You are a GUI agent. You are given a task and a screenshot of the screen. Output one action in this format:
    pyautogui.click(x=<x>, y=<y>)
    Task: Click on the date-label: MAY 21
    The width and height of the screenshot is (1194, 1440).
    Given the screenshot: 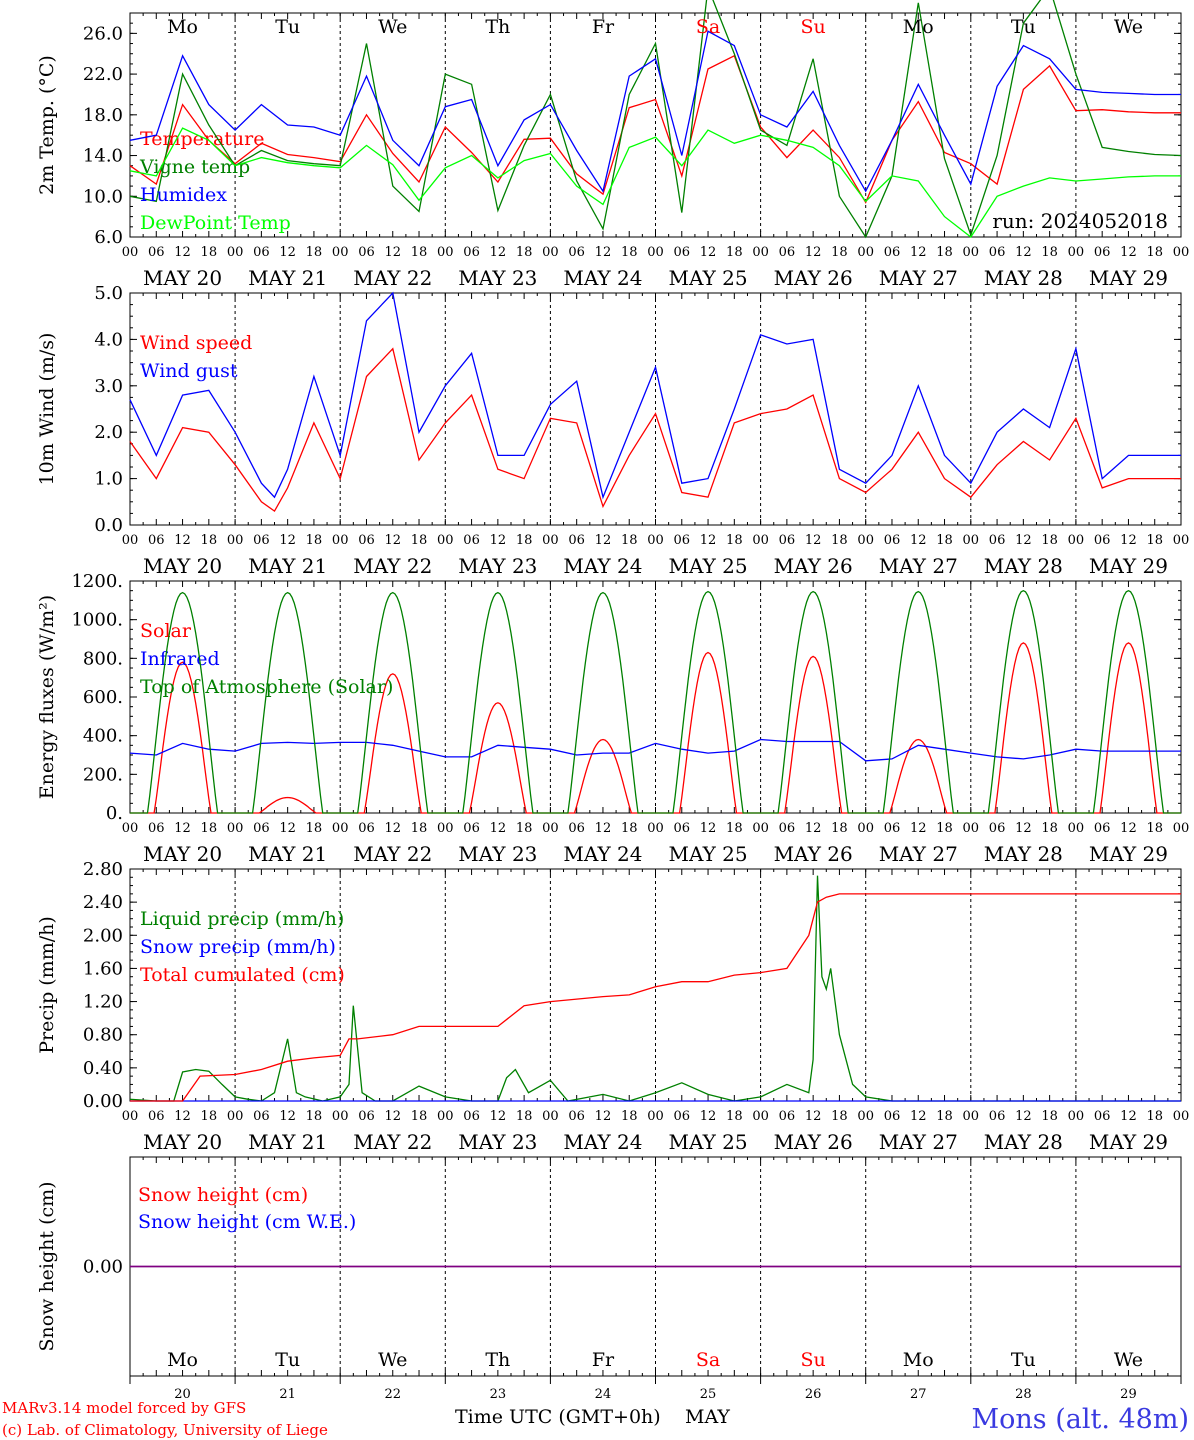 What is the action you would take?
    pyautogui.click(x=287, y=854)
    